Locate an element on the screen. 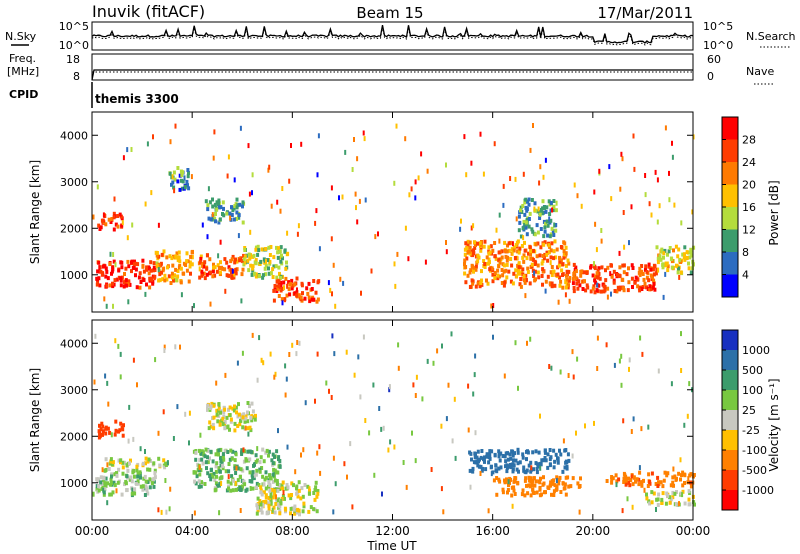 This screenshot has width=800, height=554. freq-trace is located at coordinates (392, 75).